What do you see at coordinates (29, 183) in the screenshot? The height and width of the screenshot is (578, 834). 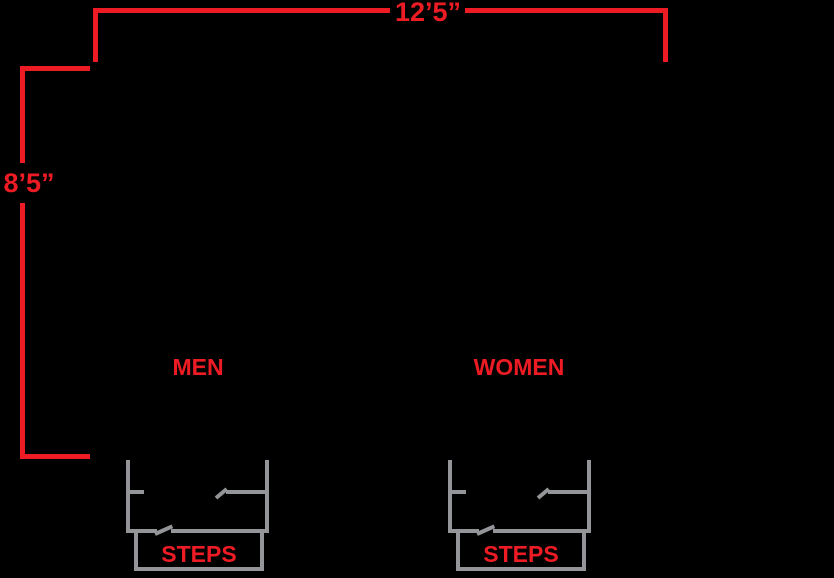 I see `height-dimension-label: 8’5”` at bounding box center [29, 183].